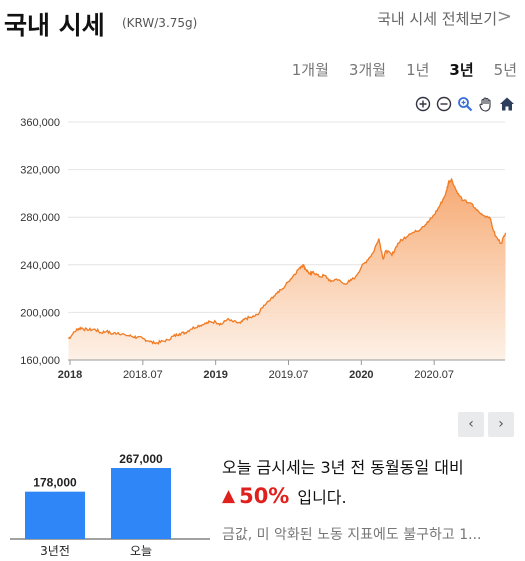  What do you see at coordinates (444, 104) in the screenshot?
I see `zoom-out-icon` at bounding box center [444, 104].